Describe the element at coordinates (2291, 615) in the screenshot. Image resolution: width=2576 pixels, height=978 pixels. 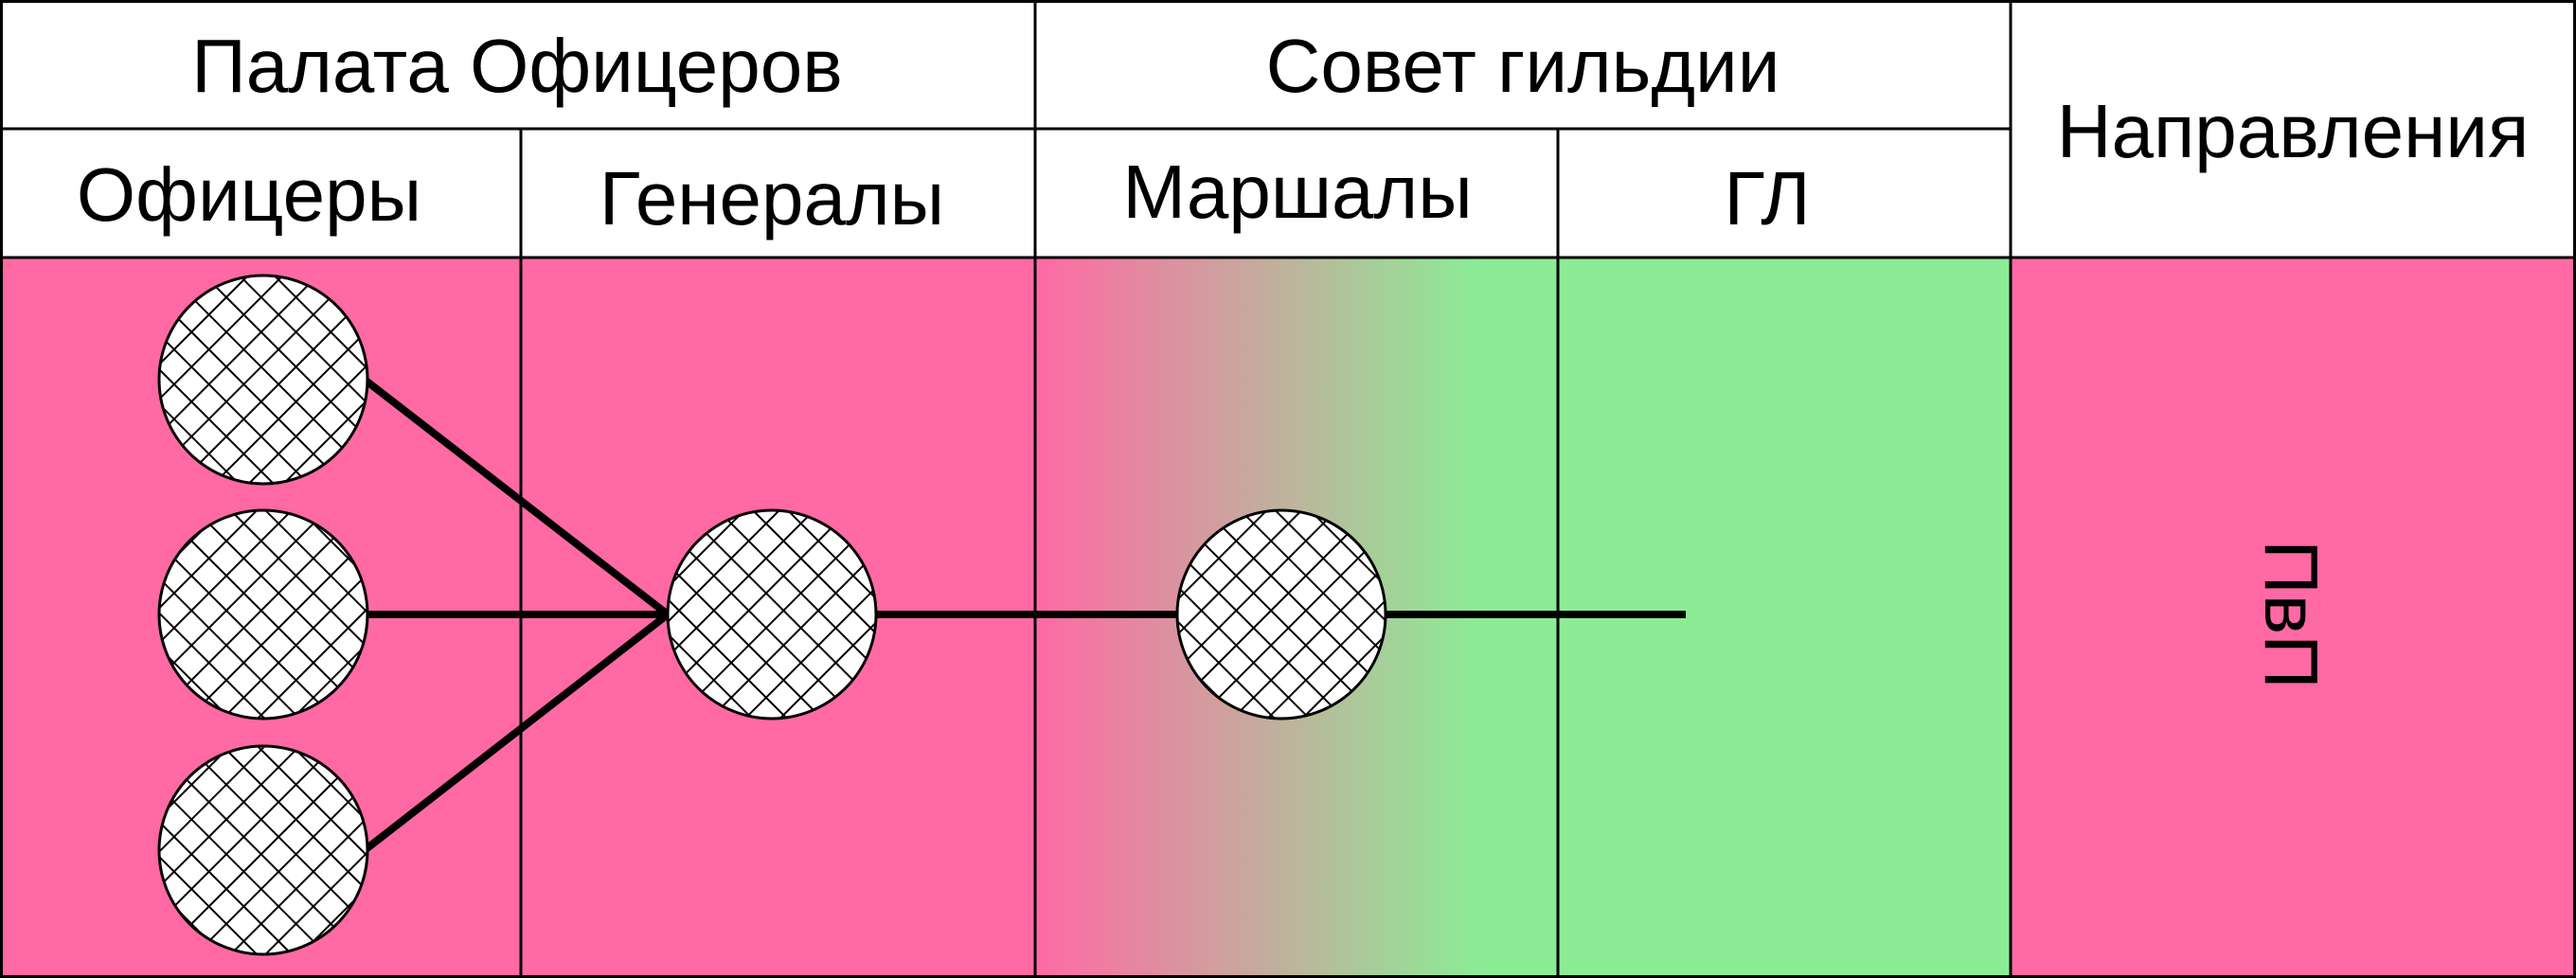
I see `direction-pvp-label: ПвП` at that location.